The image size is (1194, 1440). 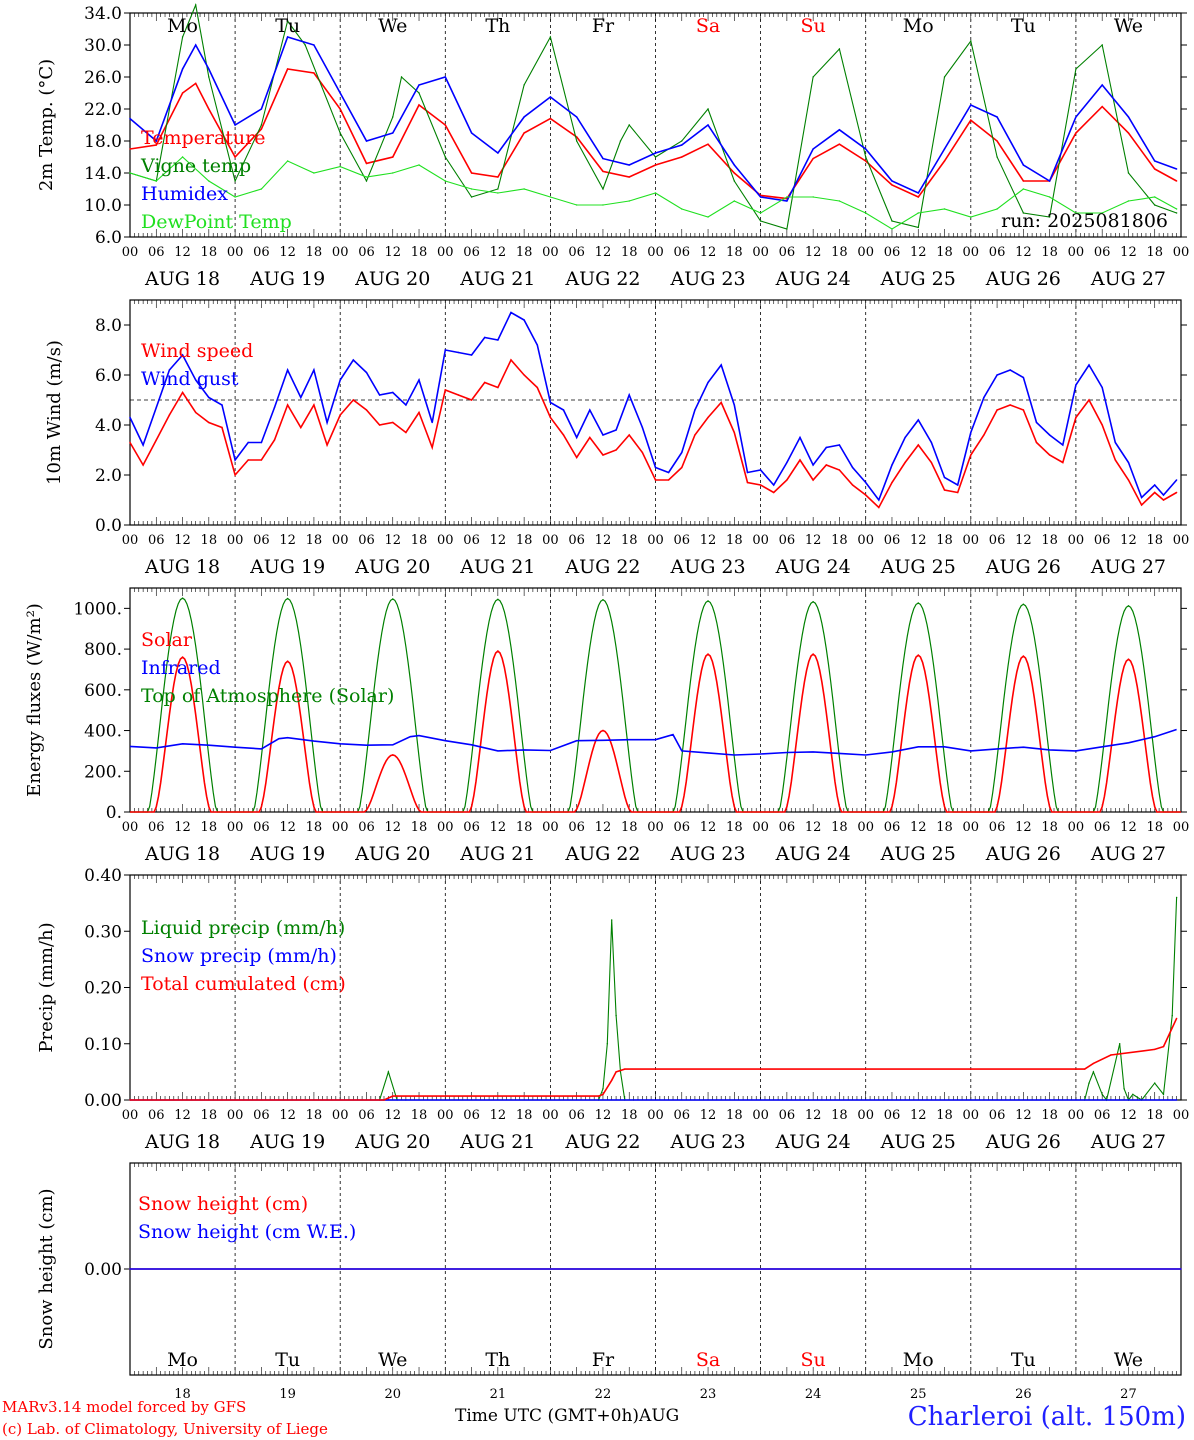 What do you see at coordinates (216, 222) in the screenshot?
I see `temperature-legend-label: DewPoint Temp` at bounding box center [216, 222].